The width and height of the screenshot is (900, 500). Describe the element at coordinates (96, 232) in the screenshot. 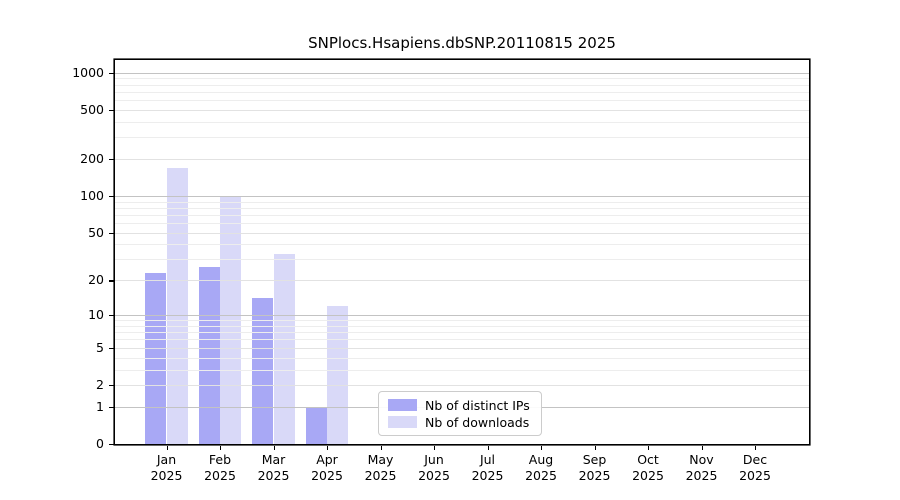

I see `y-tick-label-50: 50` at that location.